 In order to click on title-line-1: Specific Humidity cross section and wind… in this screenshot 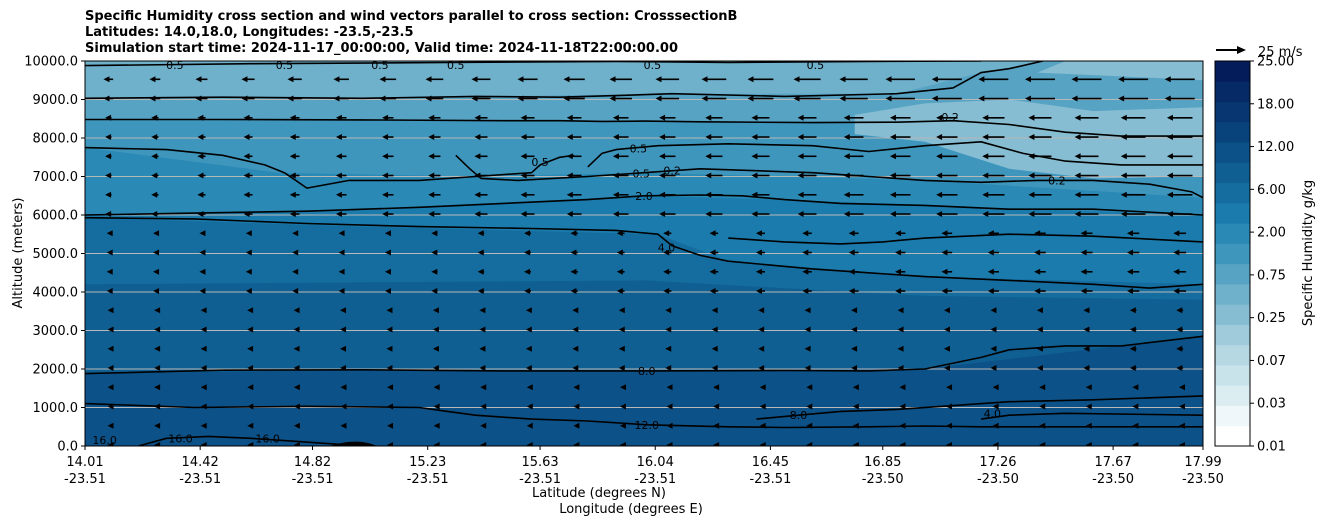, I will do `click(411, 16)`.